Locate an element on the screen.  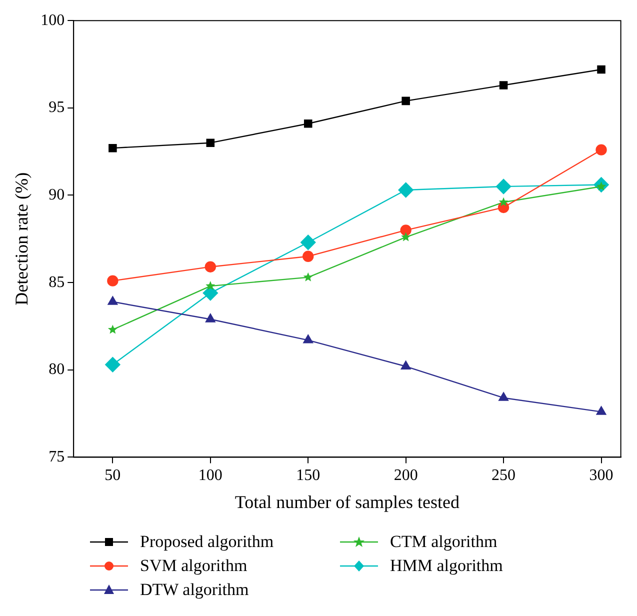
legend-label: SVM algorithm is located at coordinates (194, 566).